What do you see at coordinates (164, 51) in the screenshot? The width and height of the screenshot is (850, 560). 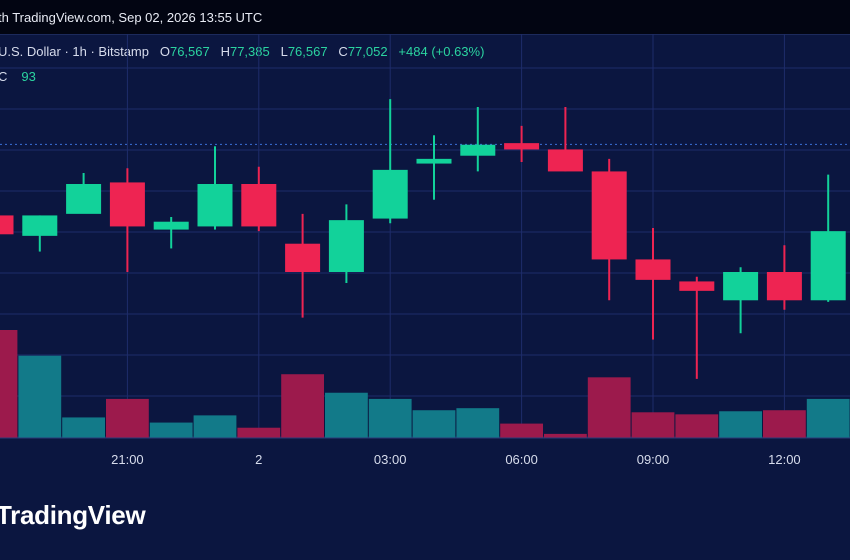 I see `open-key: O` at bounding box center [164, 51].